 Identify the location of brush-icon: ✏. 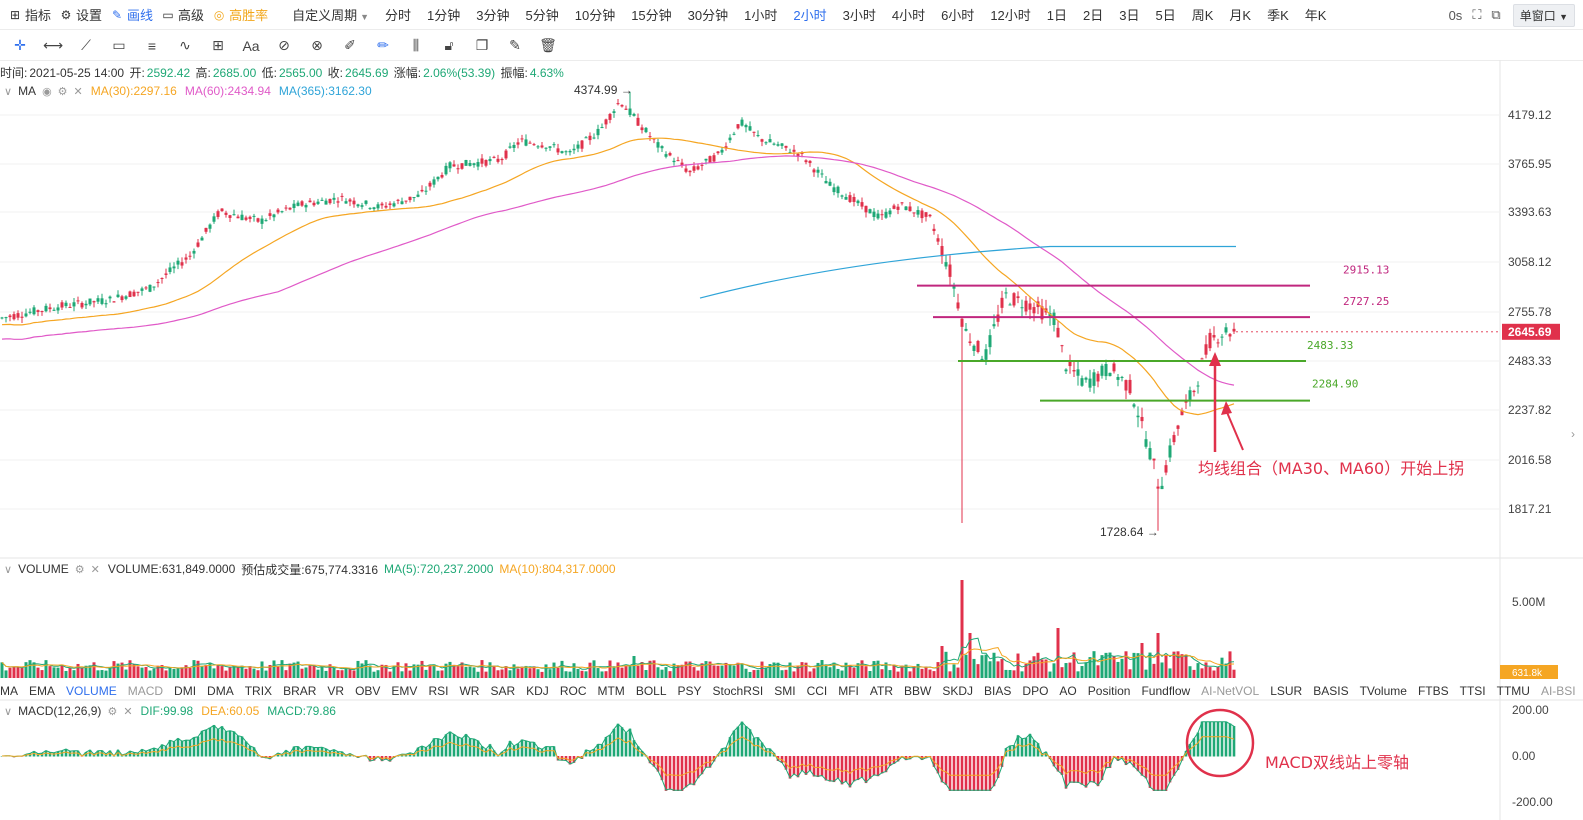
(383, 45).